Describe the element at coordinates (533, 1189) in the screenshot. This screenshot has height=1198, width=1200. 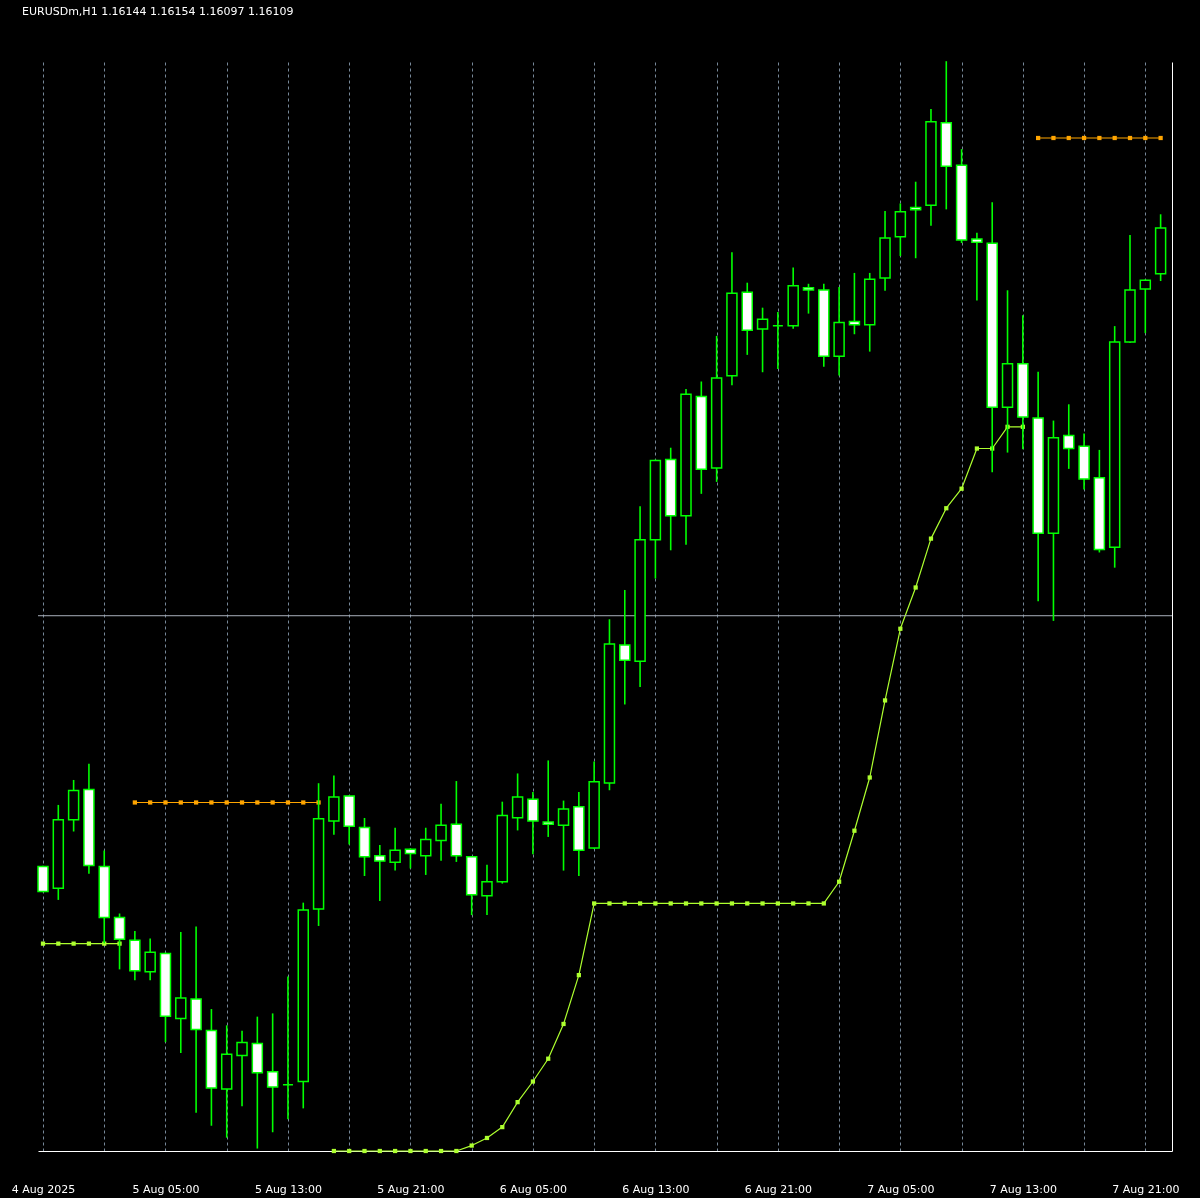
I see `x-tick-label: 6 Aug 05:00` at that location.